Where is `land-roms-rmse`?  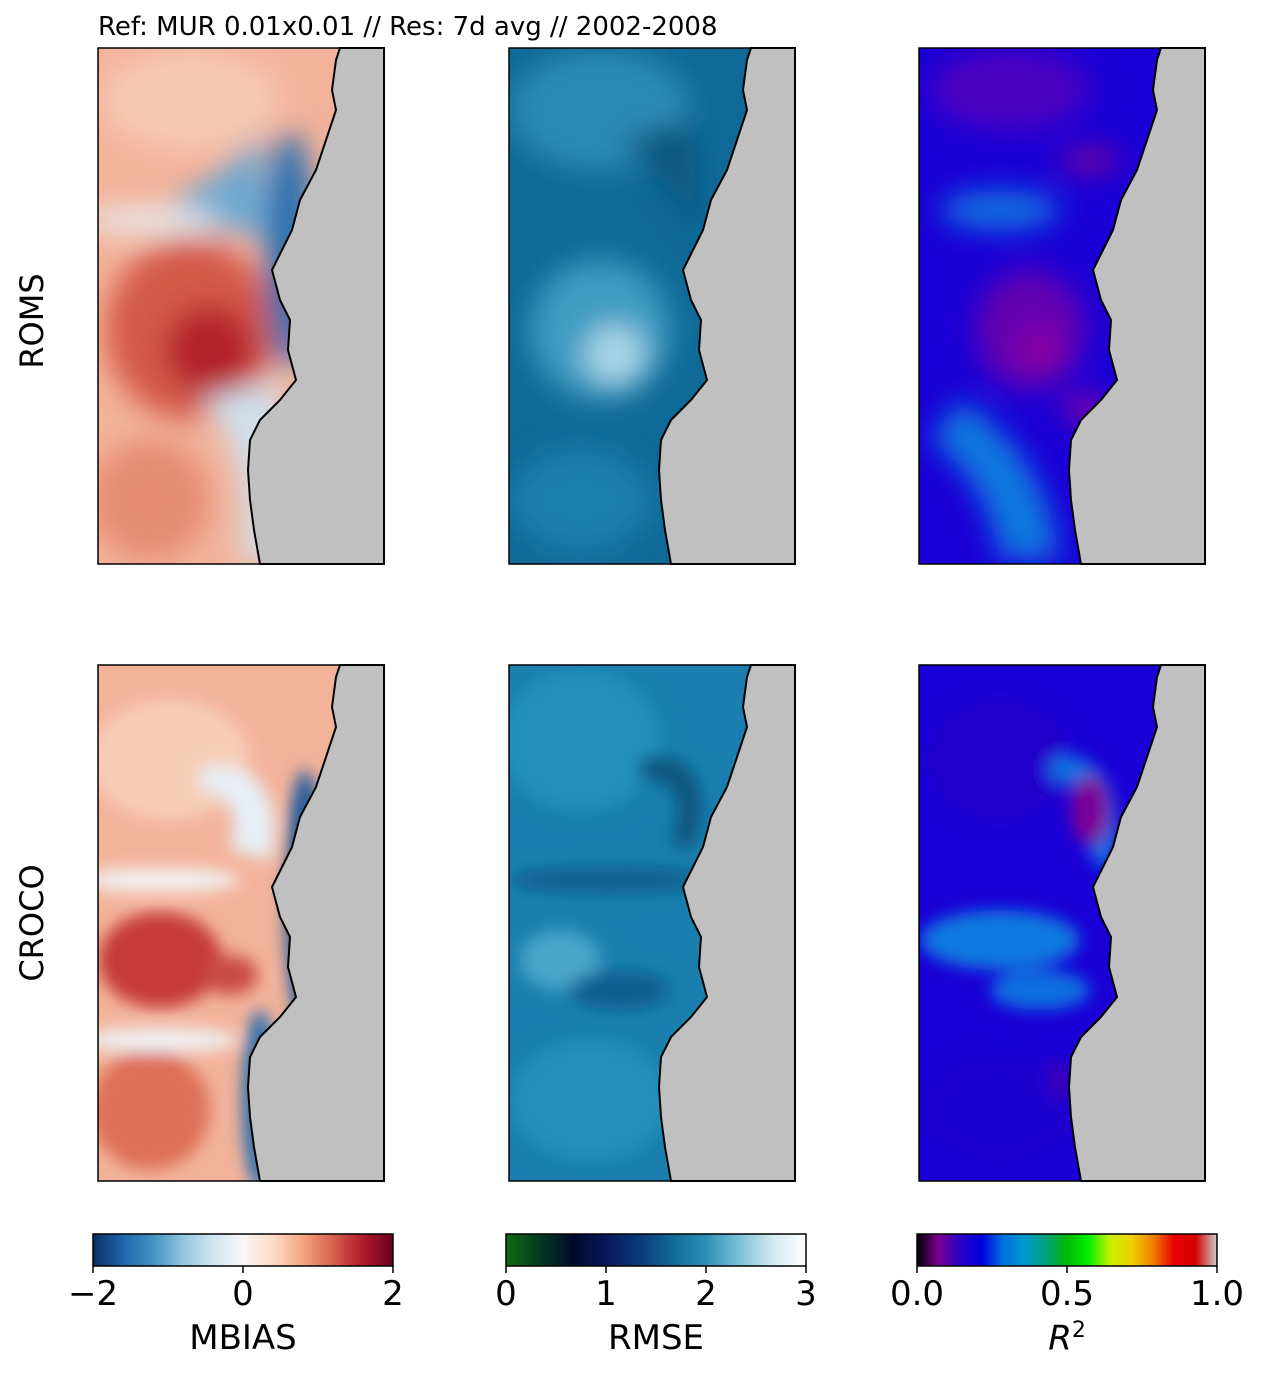
land-roms-rmse is located at coordinates (726, 306).